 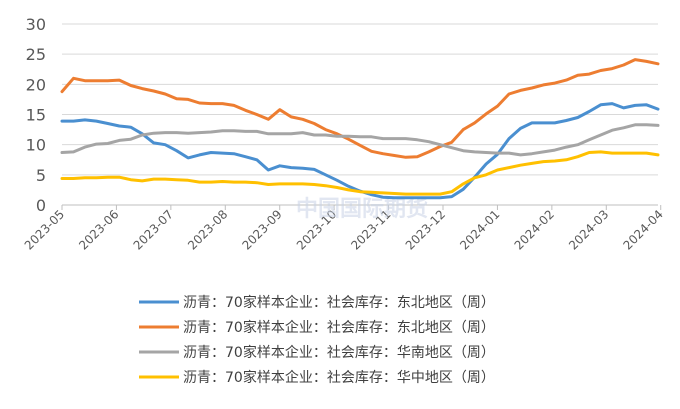 What do you see at coordinates (339, 377) in the screenshot?
I see `legend-label: 沥青：70家样本企业：社会库存：华中地区（周）` at bounding box center [339, 377].